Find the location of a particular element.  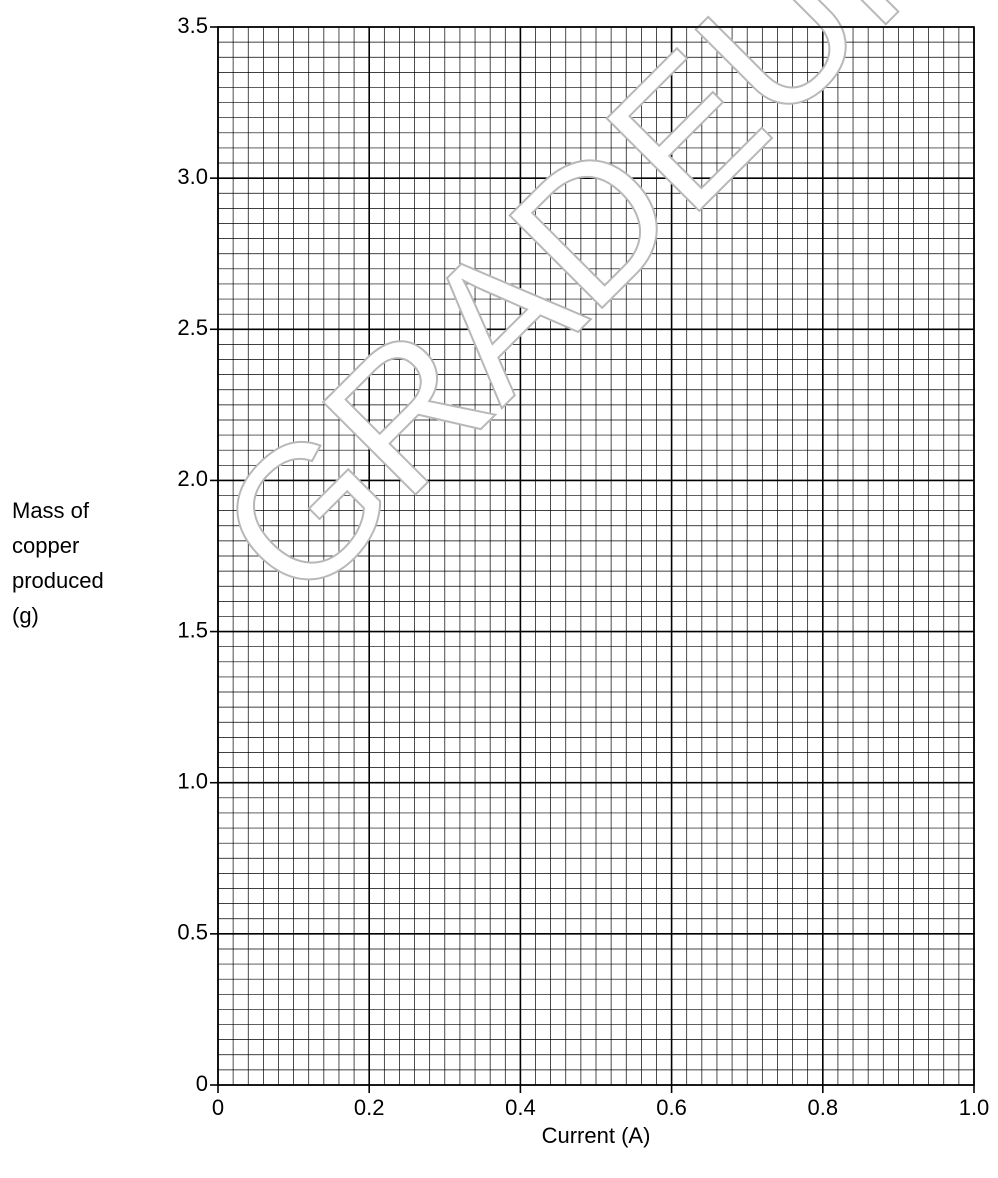

y-tick-label: 3.5 is located at coordinates (192, 25).